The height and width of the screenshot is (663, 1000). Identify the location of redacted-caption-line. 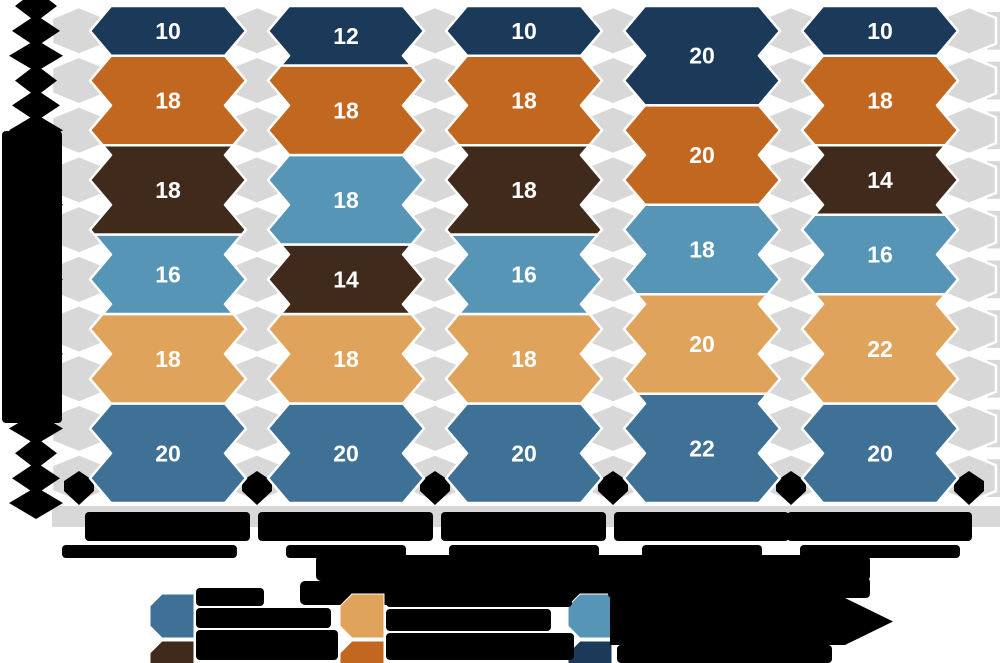
(593, 568).